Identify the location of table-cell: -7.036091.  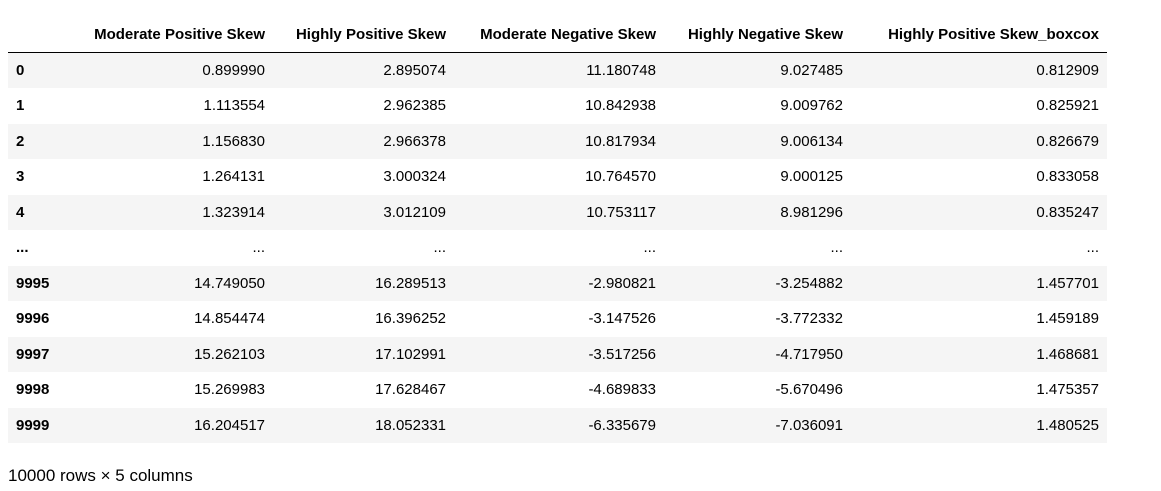
(809, 425).